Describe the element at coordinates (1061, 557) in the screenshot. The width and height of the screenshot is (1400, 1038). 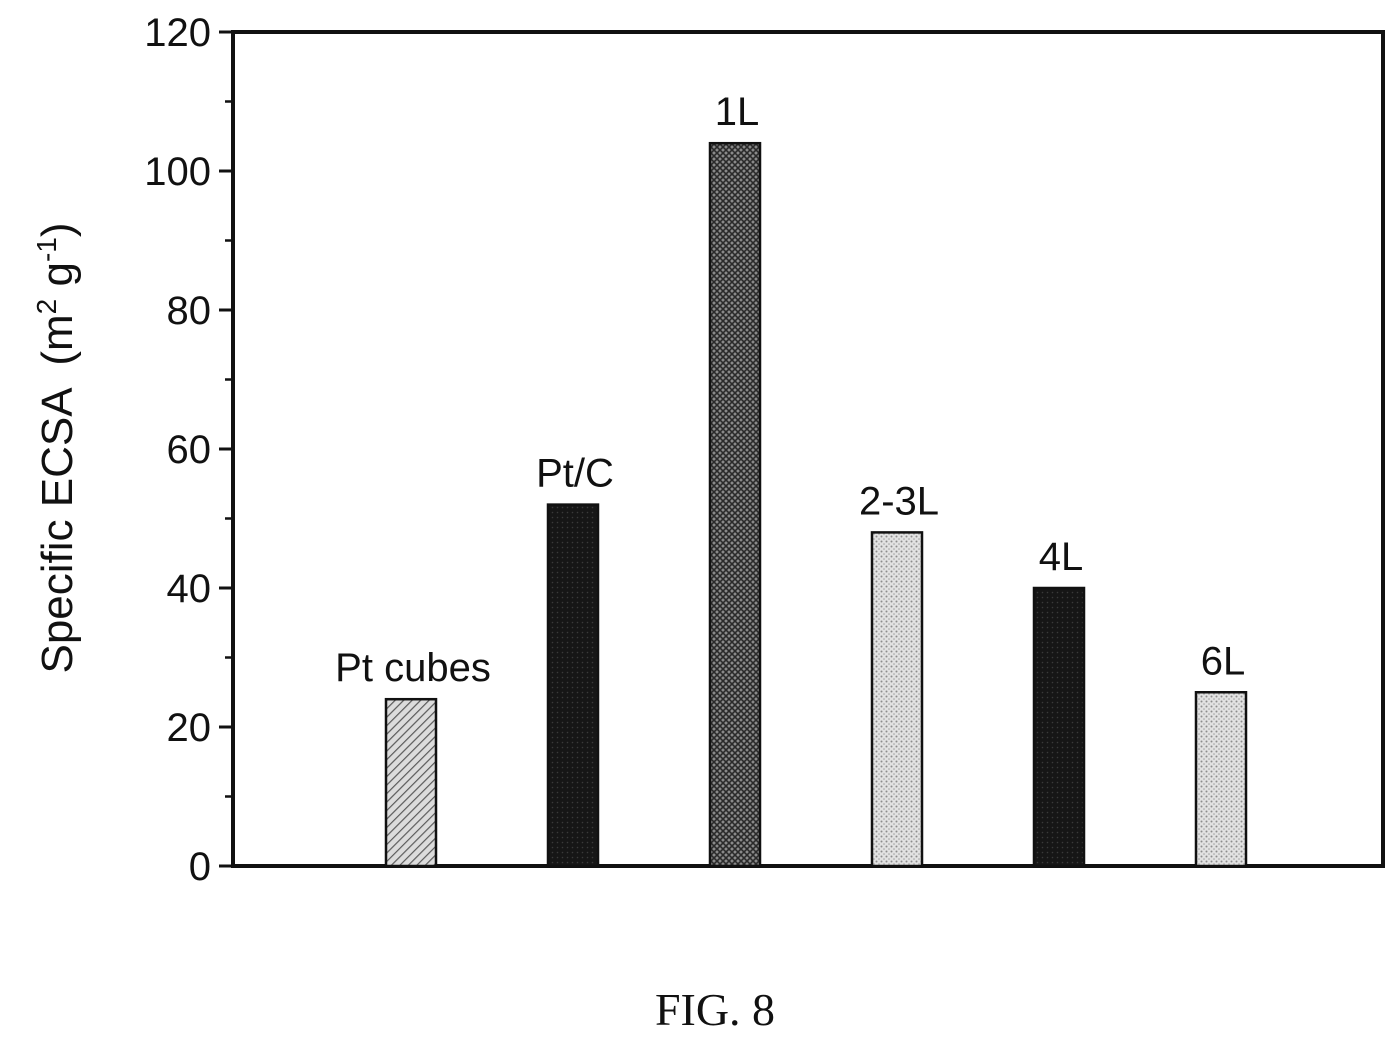
I see `bar-label: 4L` at that location.